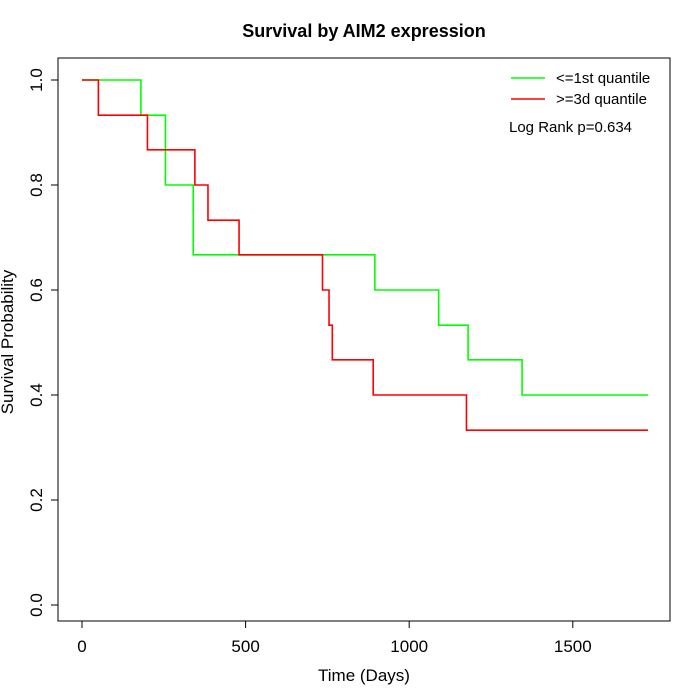 The image size is (700, 700). What do you see at coordinates (580, 89) in the screenshot?
I see `legend: <=1st quantile >=3d quantile` at bounding box center [580, 89].